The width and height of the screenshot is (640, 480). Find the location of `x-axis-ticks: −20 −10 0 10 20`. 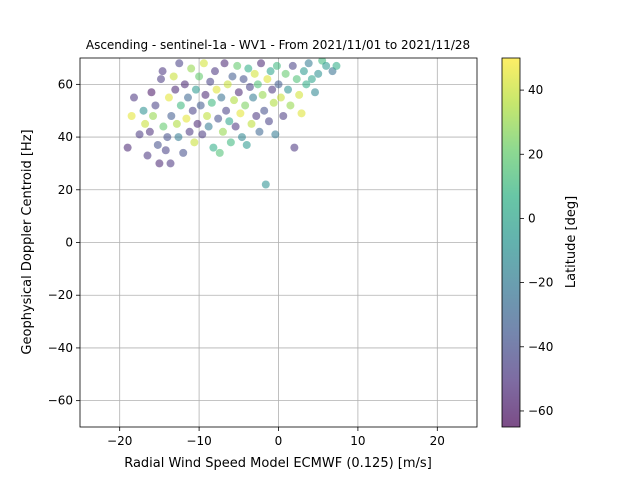

x-axis-ticks: −20 −10 0 10 20 is located at coordinates (276, 437).